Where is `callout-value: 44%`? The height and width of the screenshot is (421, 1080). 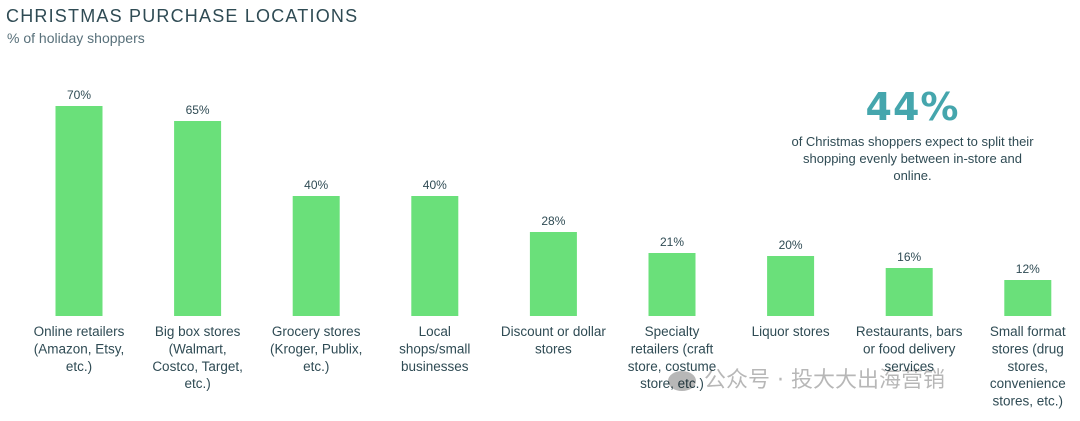 callout-value: 44% is located at coordinates (912, 107).